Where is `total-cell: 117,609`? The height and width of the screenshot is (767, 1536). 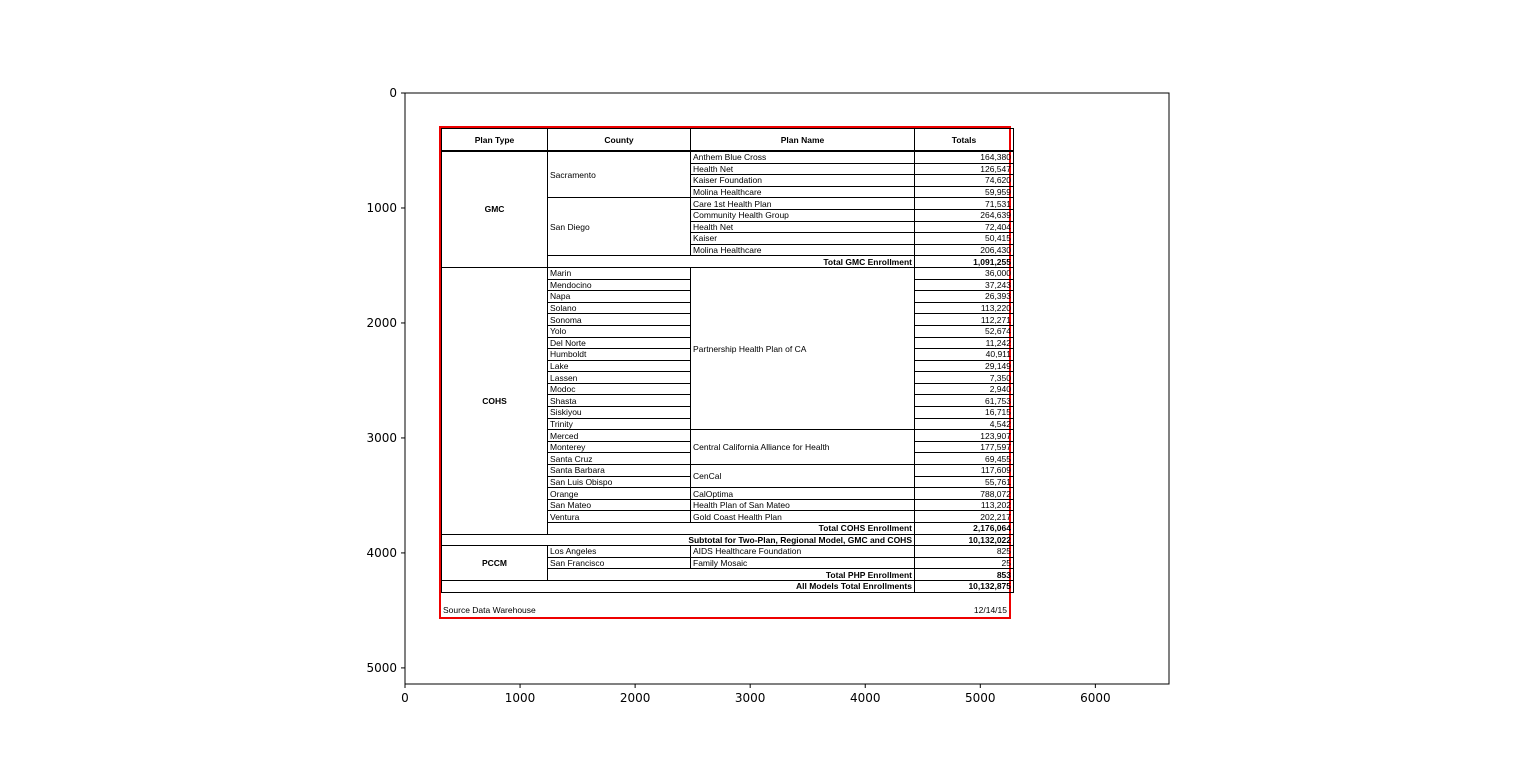 total-cell: 117,609 is located at coordinates (964, 470).